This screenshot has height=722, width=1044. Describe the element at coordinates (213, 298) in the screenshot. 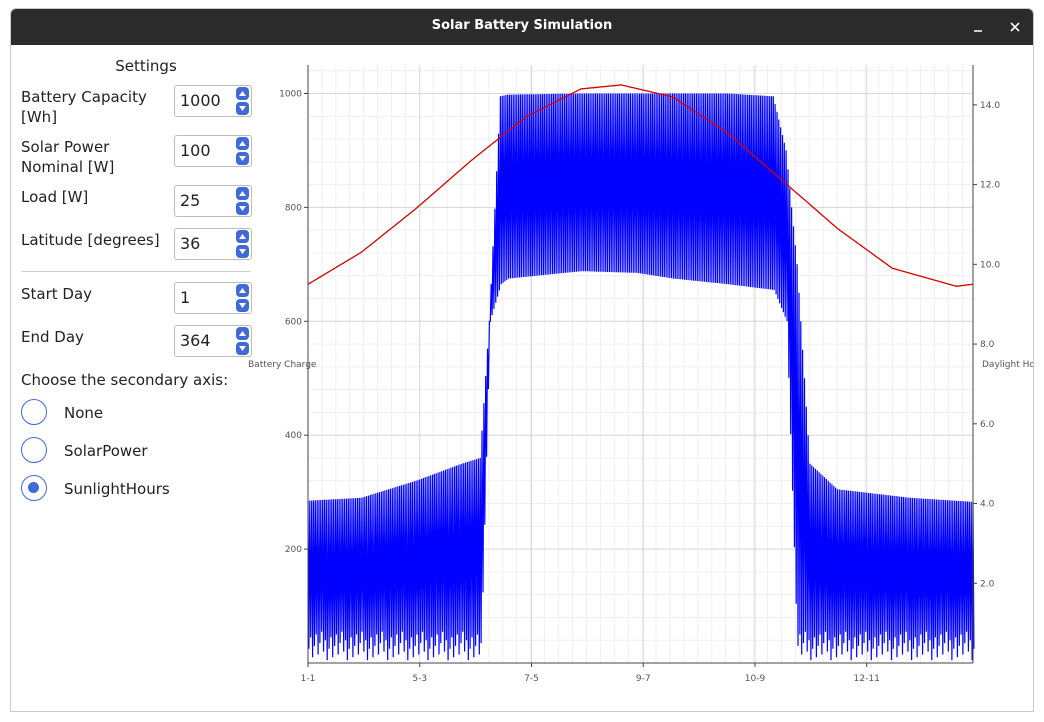

I see `start-day-spinbox: 1` at that location.